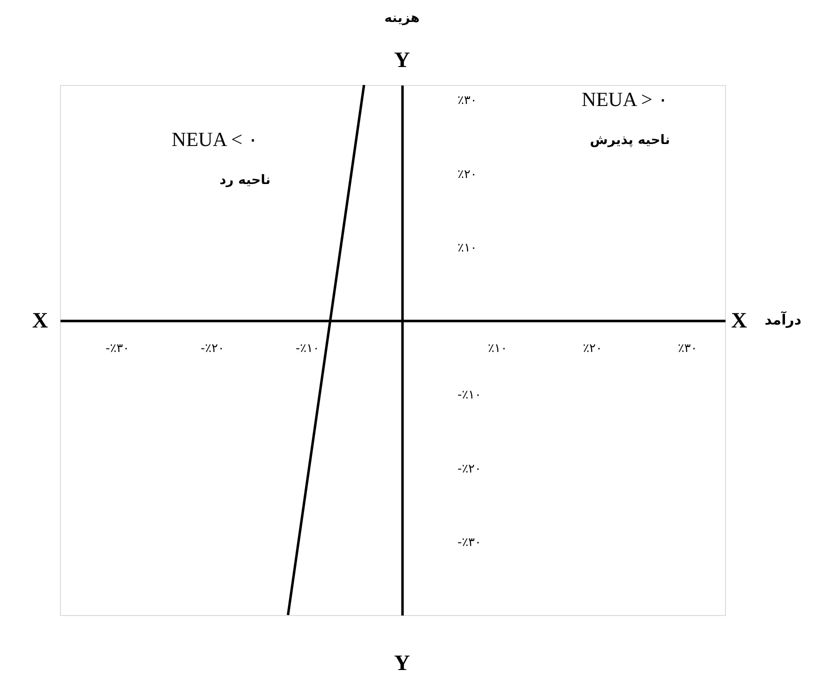 The height and width of the screenshot is (674, 818). What do you see at coordinates (467, 100) in the screenshot?
I see `y-tick-label: ٪۳۰` at bounding box center [467, 100].